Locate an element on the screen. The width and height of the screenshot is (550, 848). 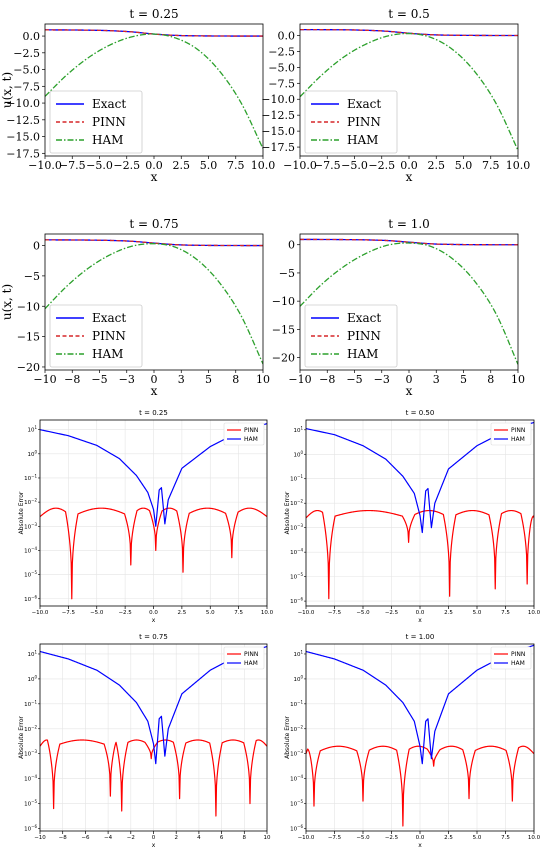
x-tick-label: 2.5 is located at coordinates (437, 165).